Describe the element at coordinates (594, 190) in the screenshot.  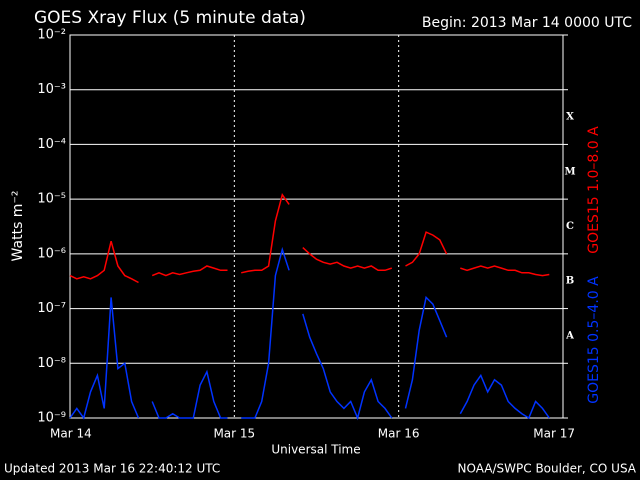
I see `legend-entry: GOES15 1.0–8.0 A` at that location.